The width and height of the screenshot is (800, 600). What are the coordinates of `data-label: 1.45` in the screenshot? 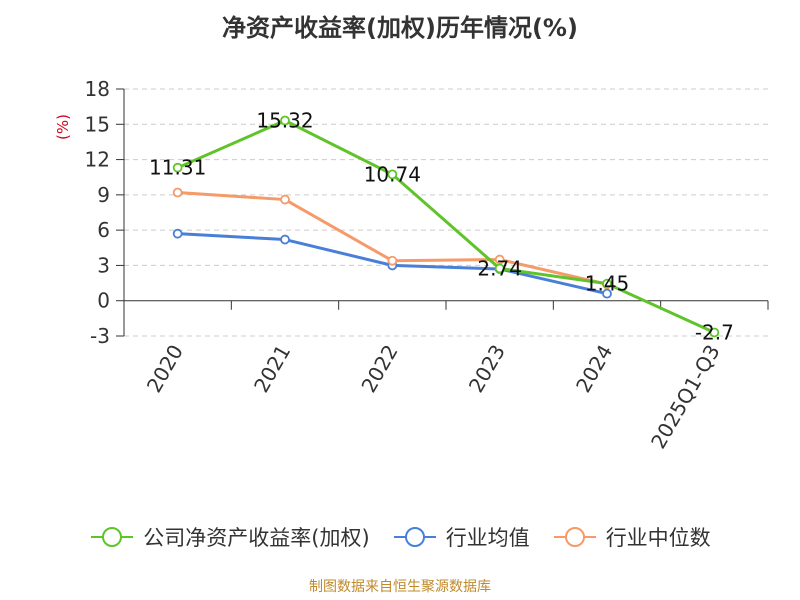 It's located at (607, 284).